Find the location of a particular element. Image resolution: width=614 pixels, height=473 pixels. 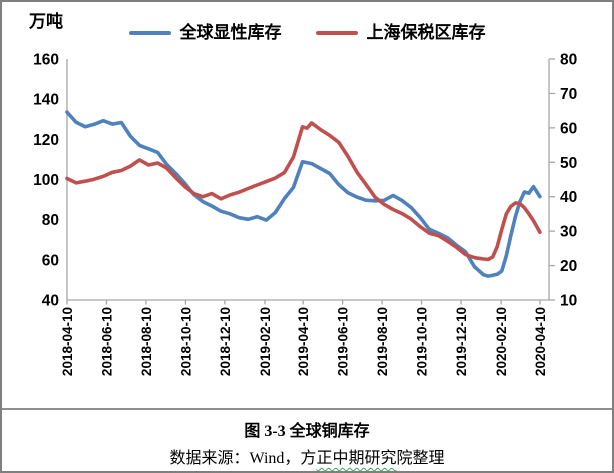

x-axis-date-label: 2019-08-10 is located at coordinates (382, 341).